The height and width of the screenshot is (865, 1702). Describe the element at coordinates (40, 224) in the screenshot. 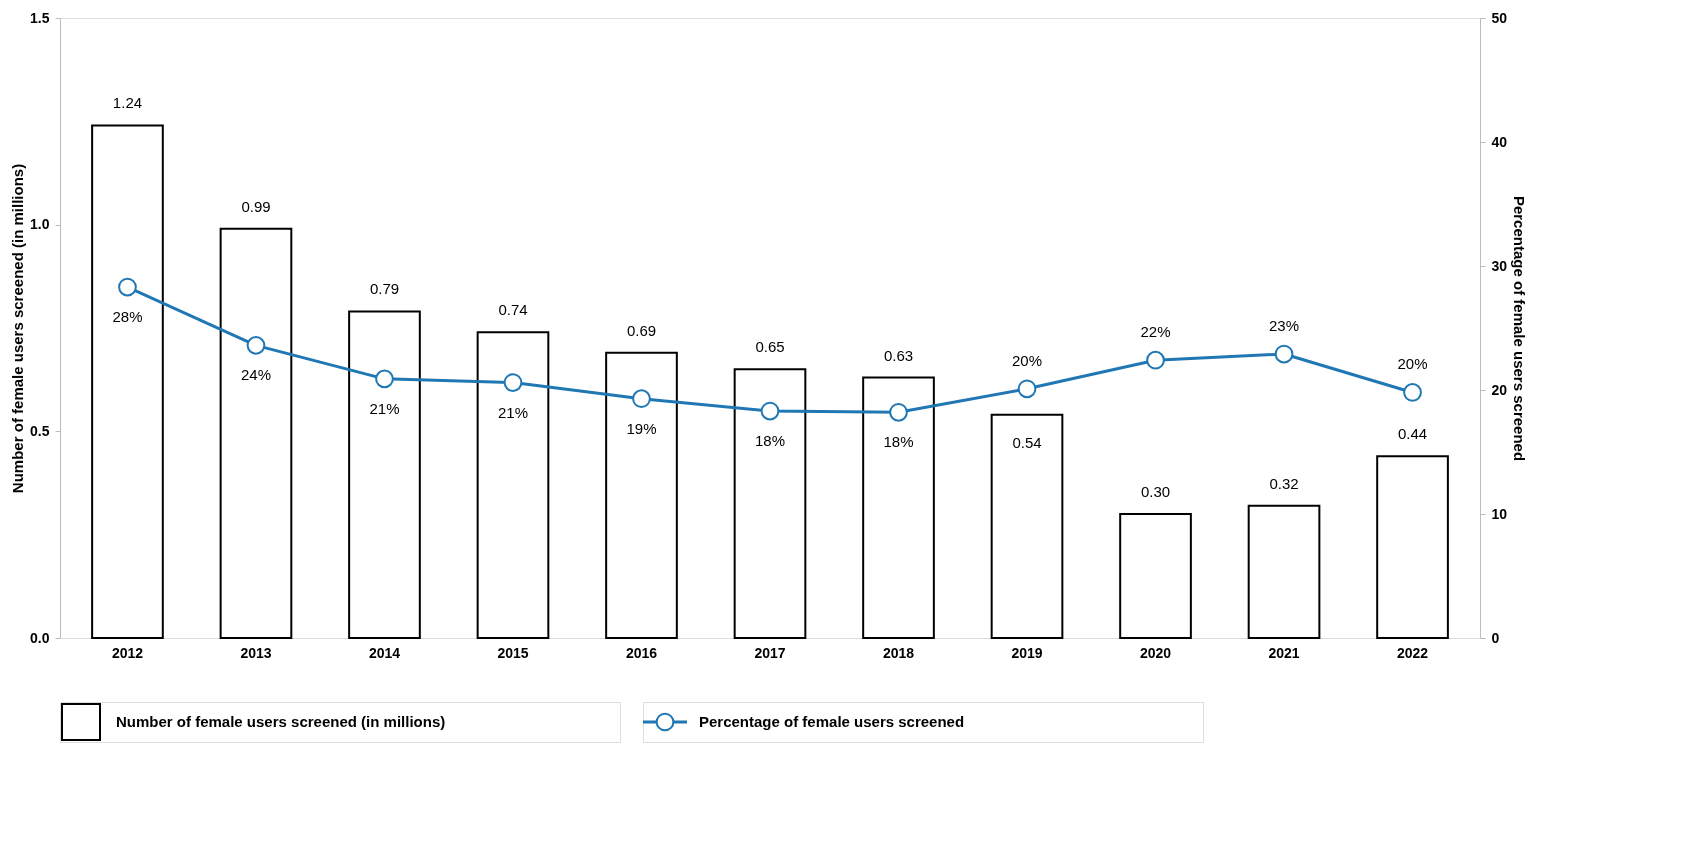

I see `y-tick-label: 1.0` at that location.